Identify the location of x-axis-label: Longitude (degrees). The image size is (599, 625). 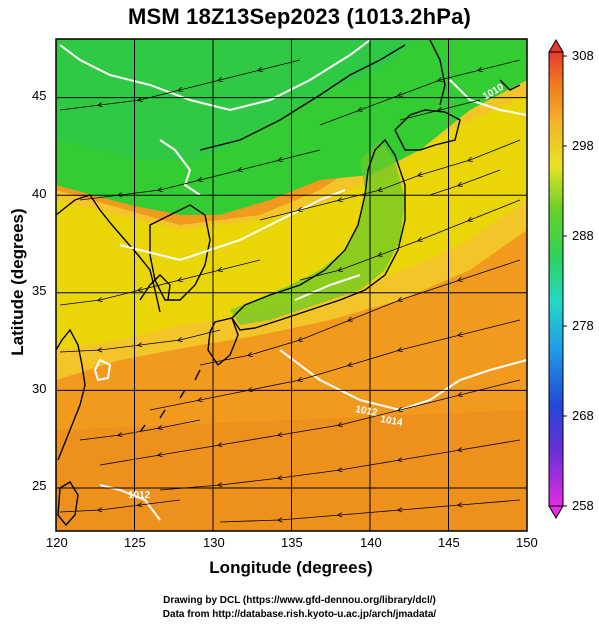
(291, 567).